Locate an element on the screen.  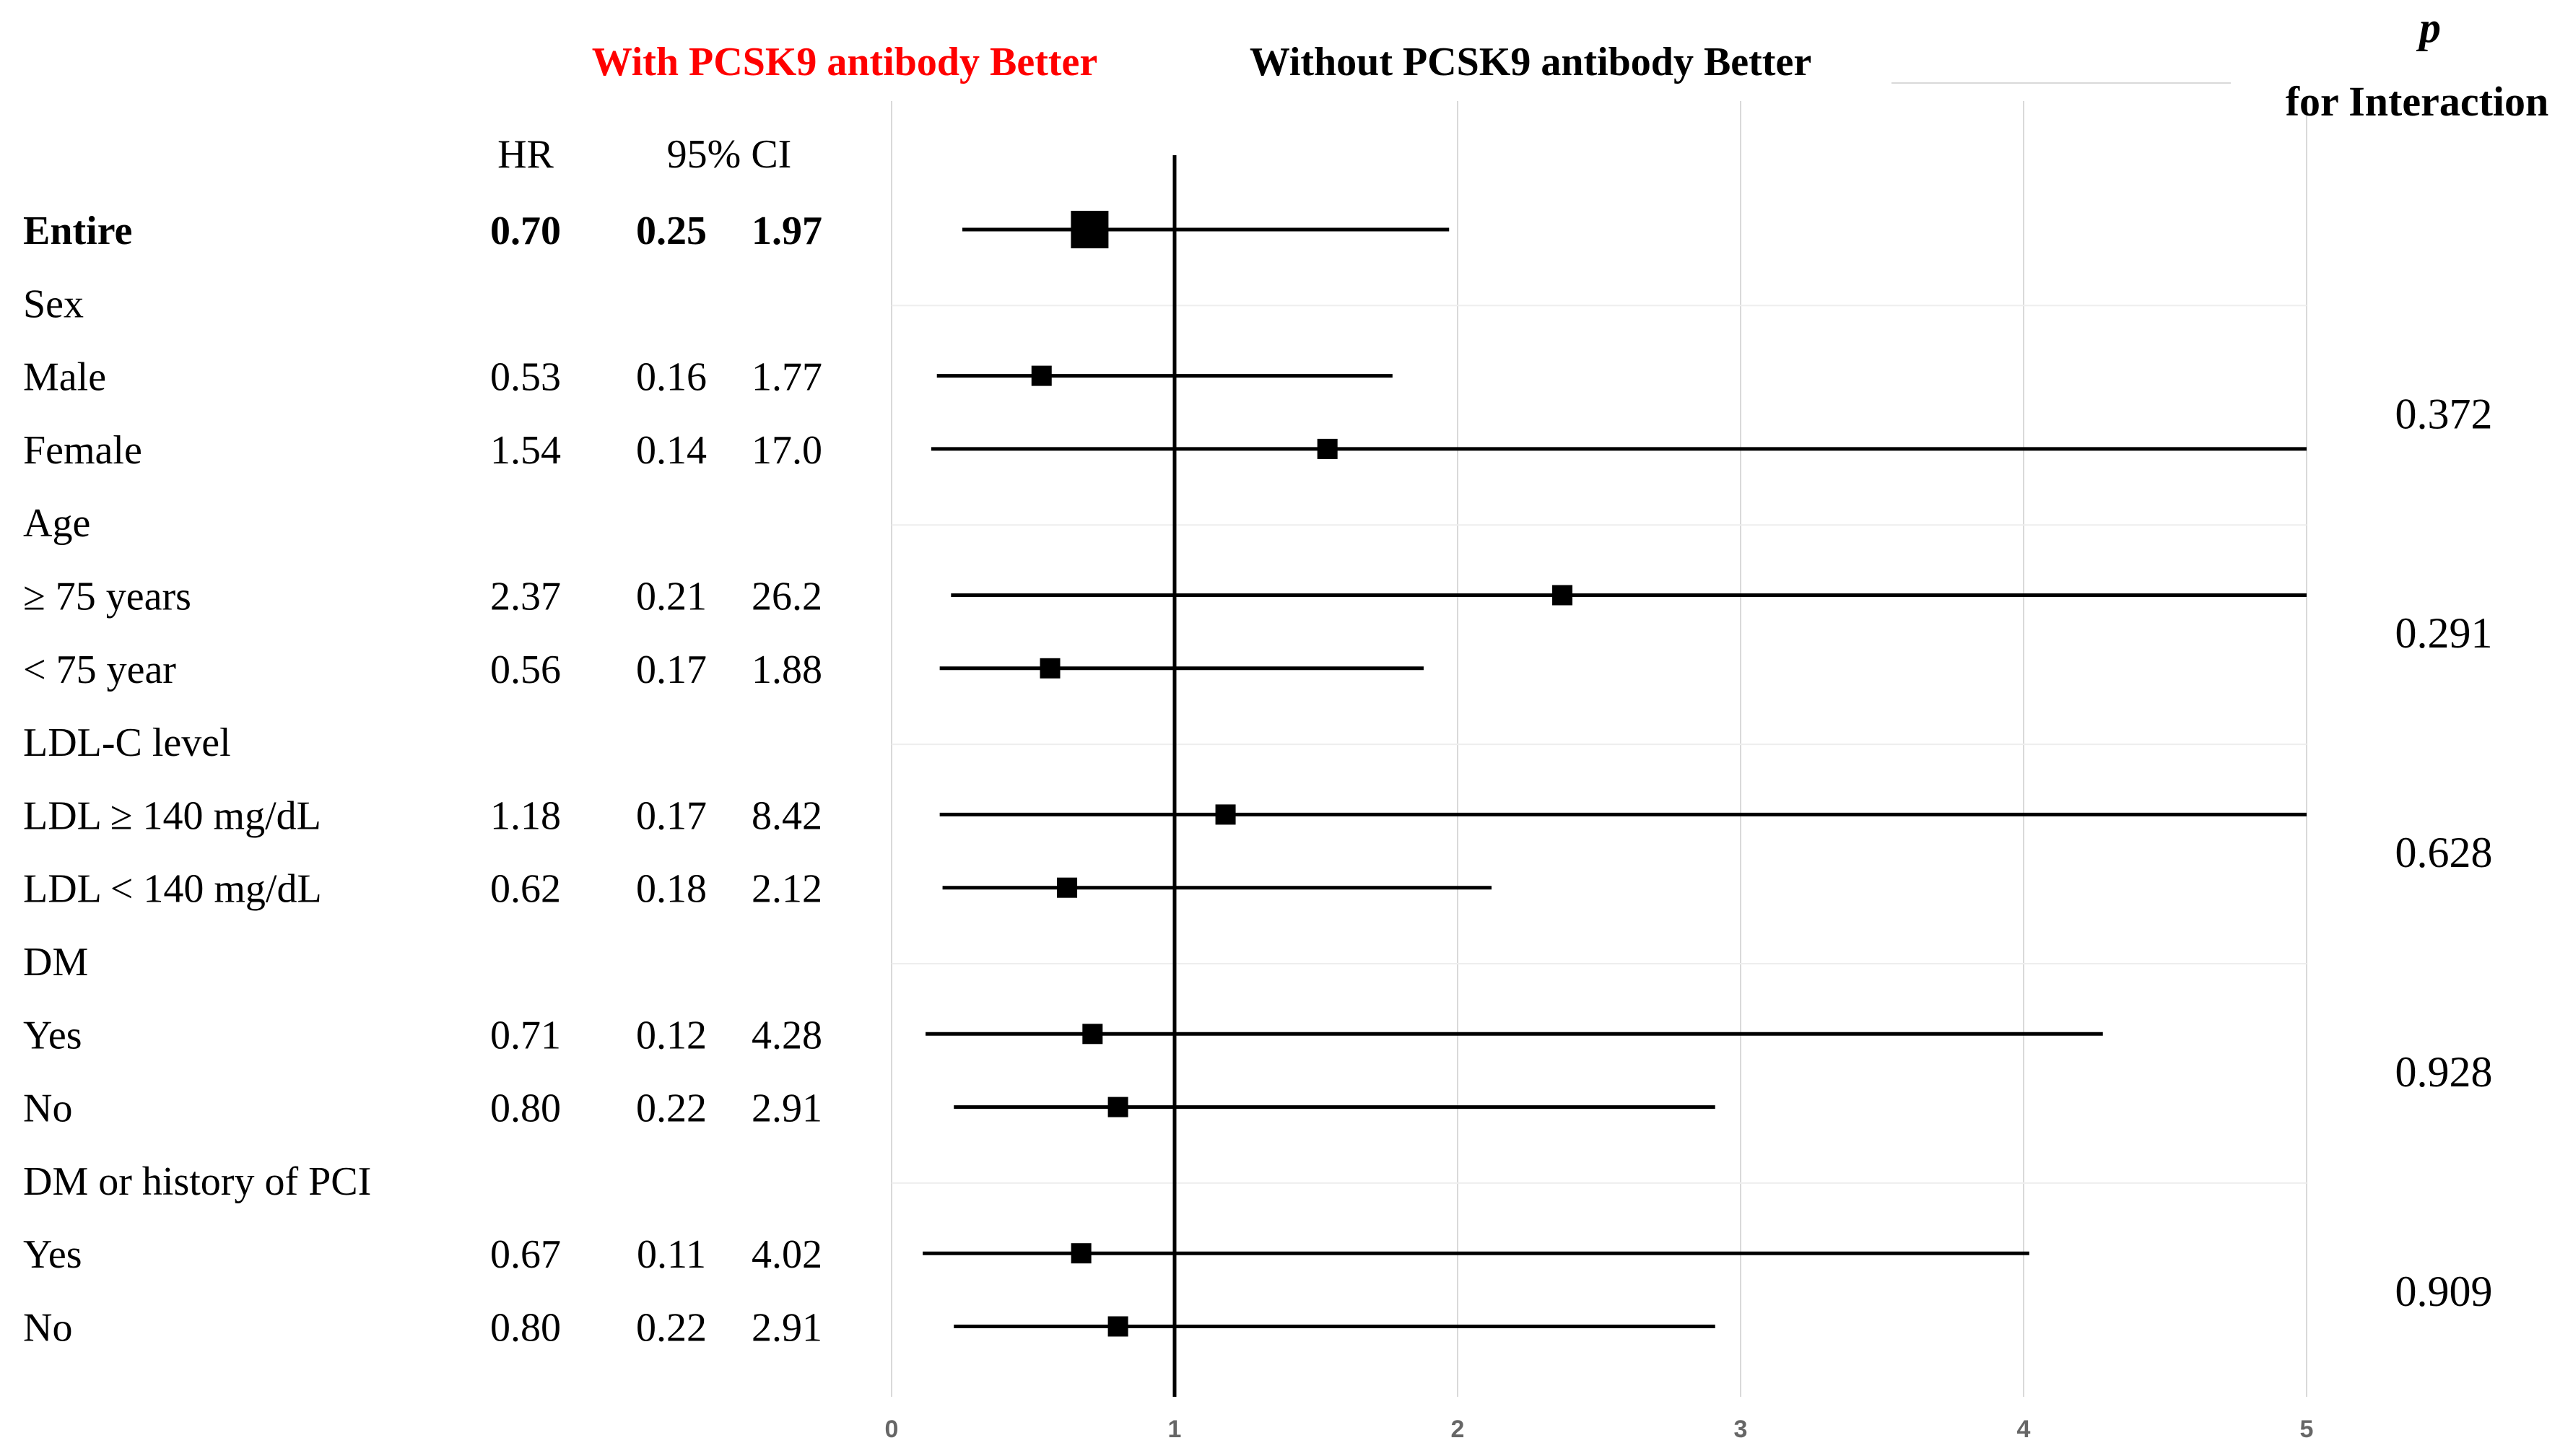
hr-value: 1.18 is located at coordinates (526, 815).